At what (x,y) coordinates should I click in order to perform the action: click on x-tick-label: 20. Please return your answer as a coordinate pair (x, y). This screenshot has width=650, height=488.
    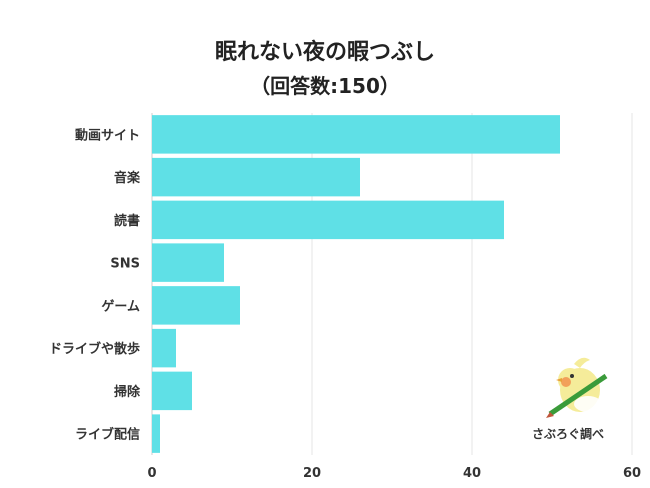
    Looking at the image, I should click on (312, 473).